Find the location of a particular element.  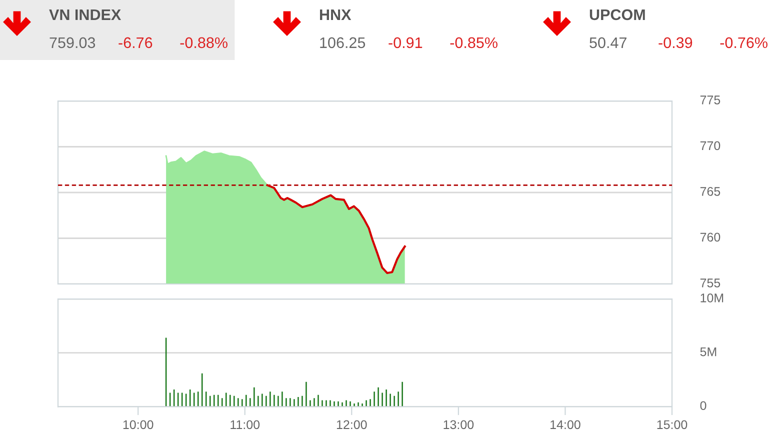

x-tick-label: 12:00 is located at coordinates (351, 425).